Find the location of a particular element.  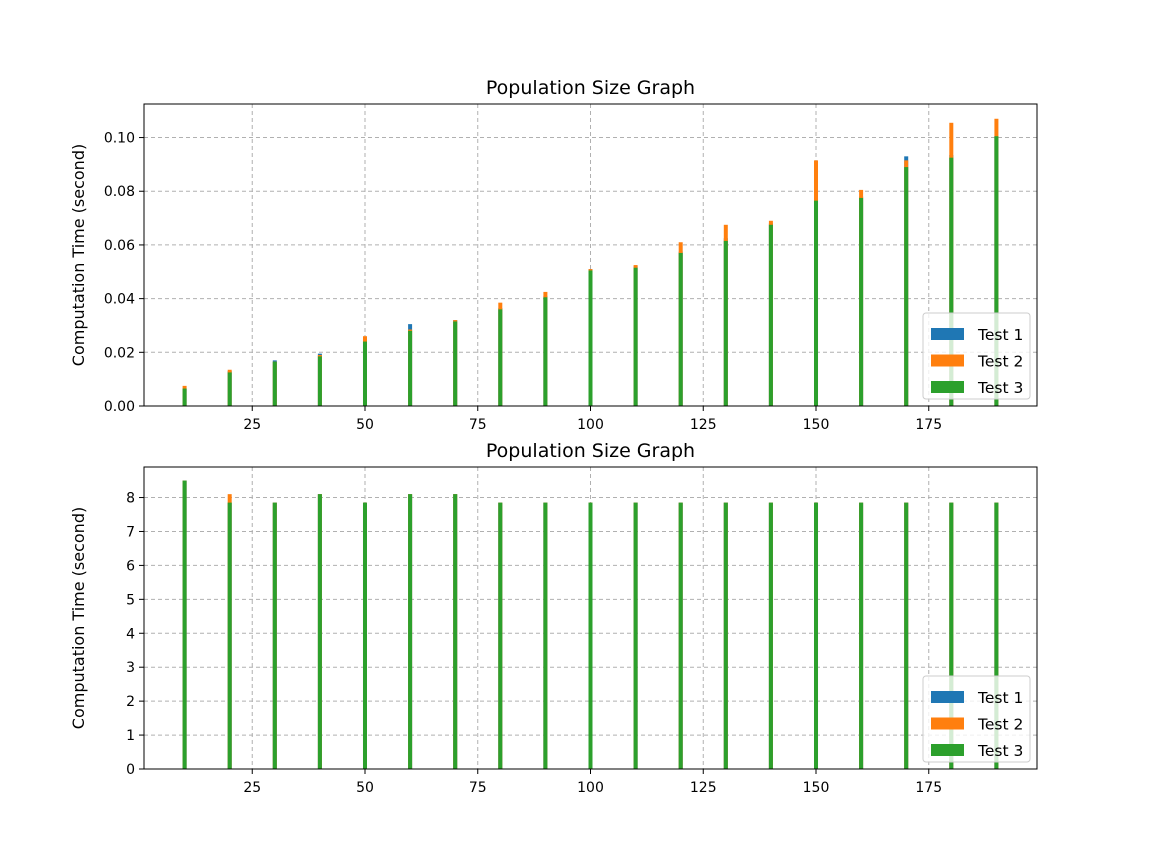

y-ticks-bottom: 0 1 2 3 4 5 6 7 8 is located at coordinates (135, 634).